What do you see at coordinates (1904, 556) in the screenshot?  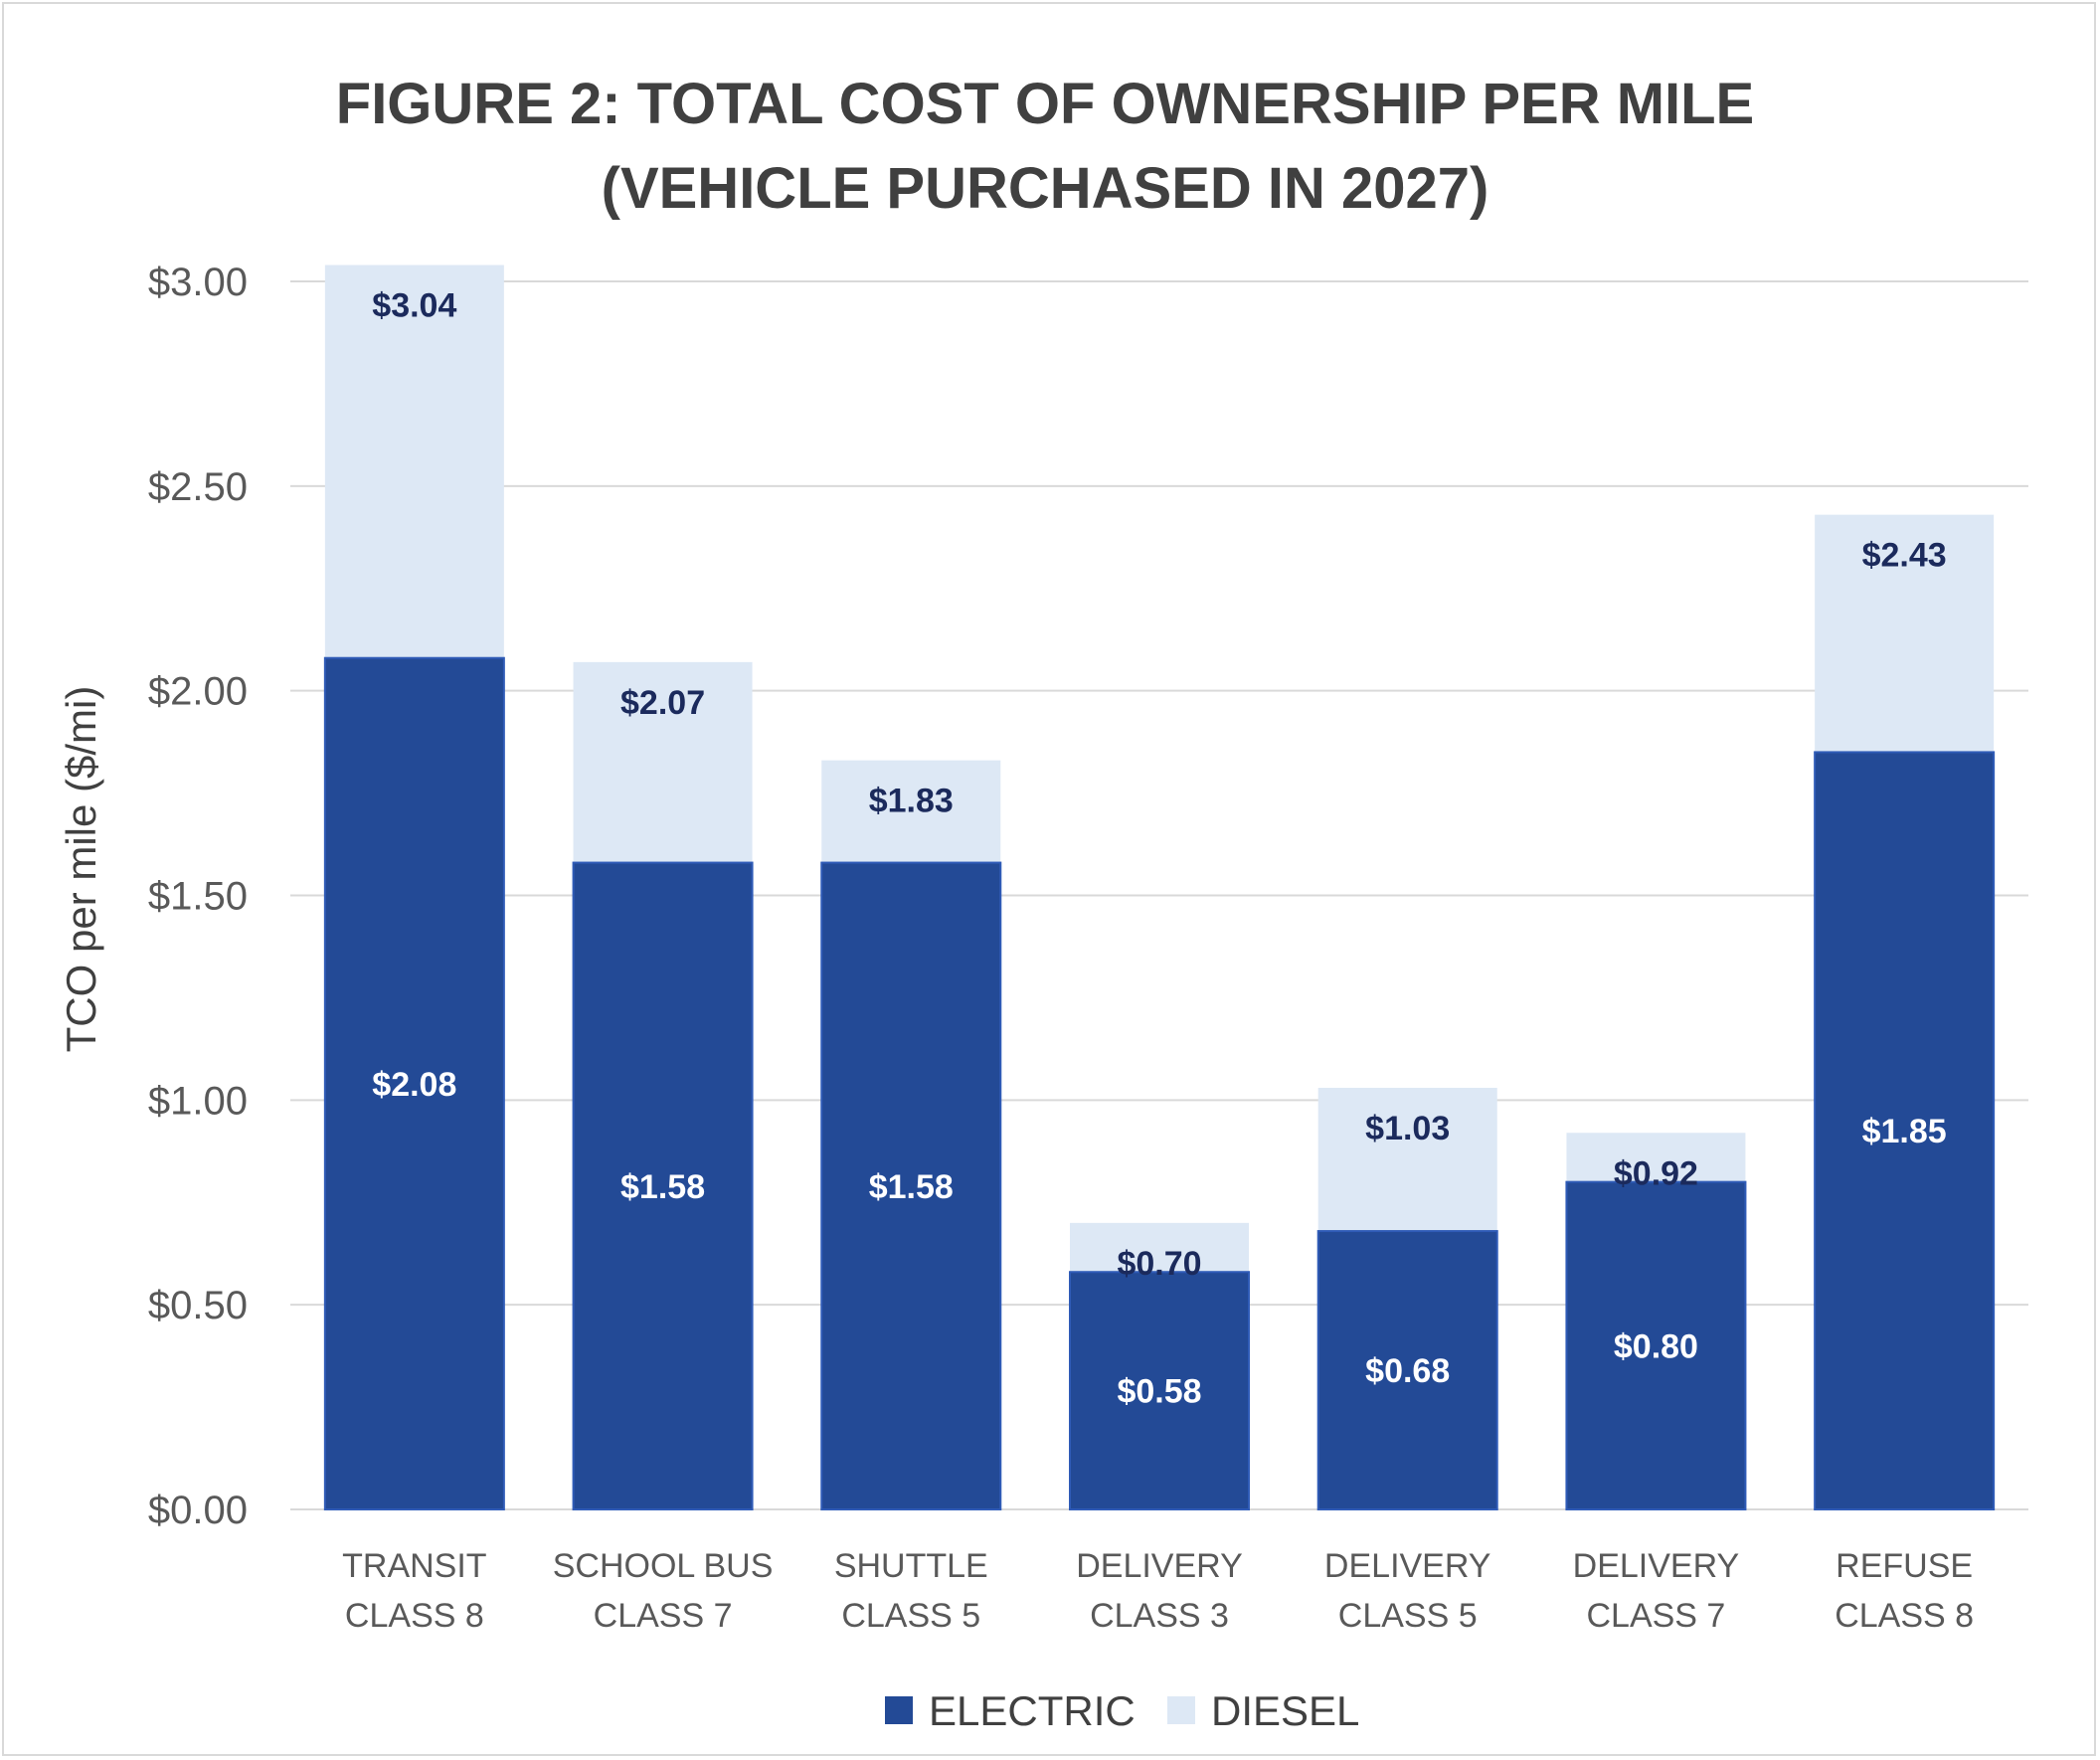 I see `data-label-diesel: $2.43` at bounding box center [1904, 556].